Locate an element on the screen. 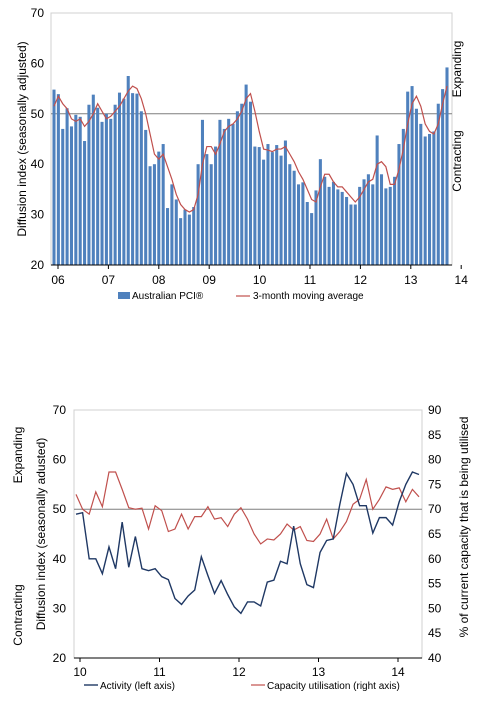 This screenshot has height=707, width=496. activity-contracting-label: Contracting is located at coordinates (18, 614).